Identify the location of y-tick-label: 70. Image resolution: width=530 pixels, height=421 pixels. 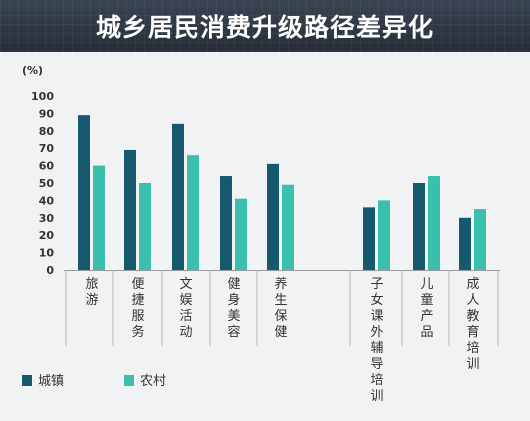
(47, 148).